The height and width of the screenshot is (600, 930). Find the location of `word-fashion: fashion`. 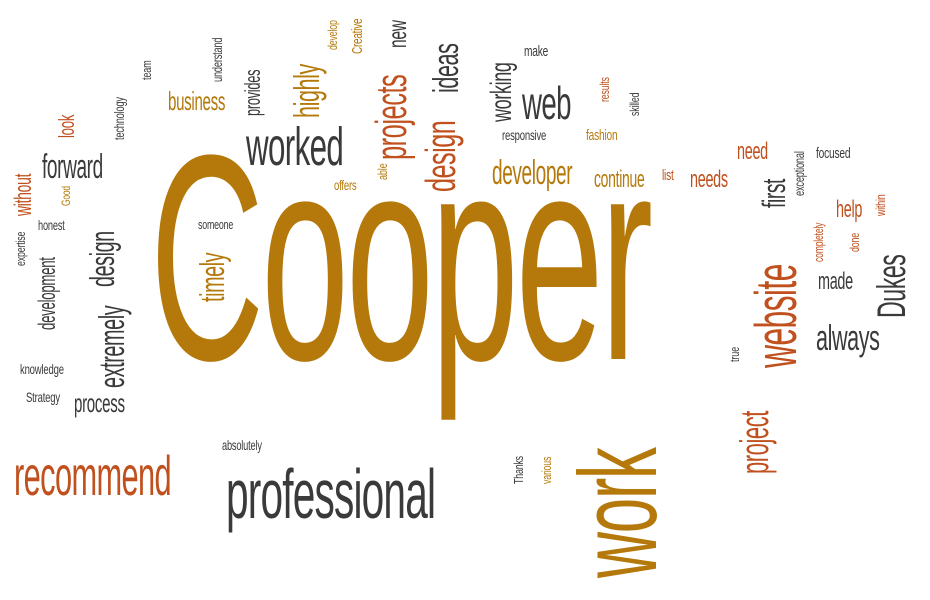

word-fashion: fashion is located at coordinates (602, 135).